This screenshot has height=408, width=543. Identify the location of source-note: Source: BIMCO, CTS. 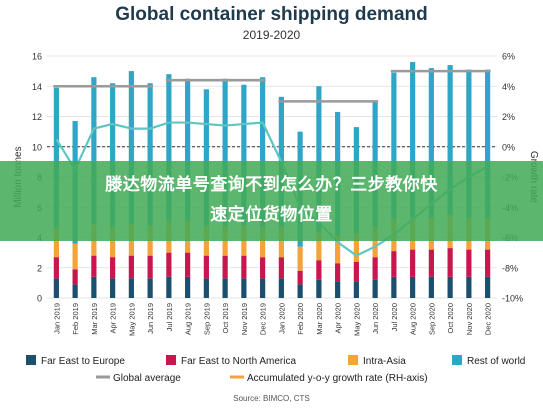
(271, 398).